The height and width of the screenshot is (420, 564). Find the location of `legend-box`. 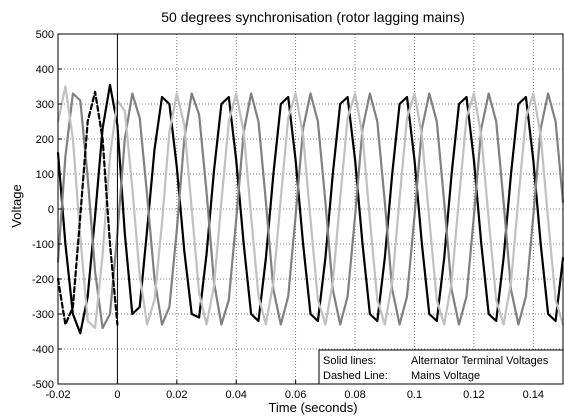

legend-box is located at coordinates (441, 367).